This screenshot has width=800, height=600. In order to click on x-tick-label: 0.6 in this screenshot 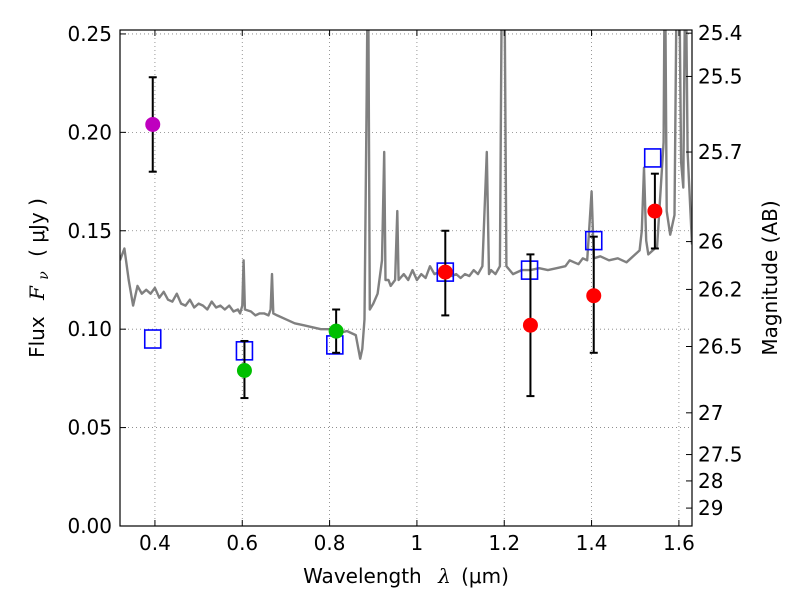, I will do `click(242, 543)`.